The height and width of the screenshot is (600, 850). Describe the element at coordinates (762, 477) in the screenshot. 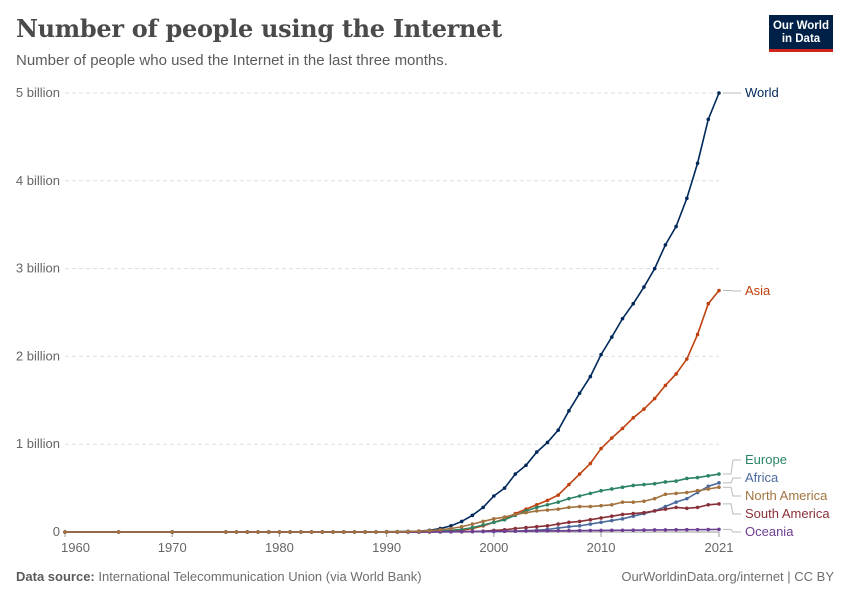

I see `series-label: Africa` at that location.